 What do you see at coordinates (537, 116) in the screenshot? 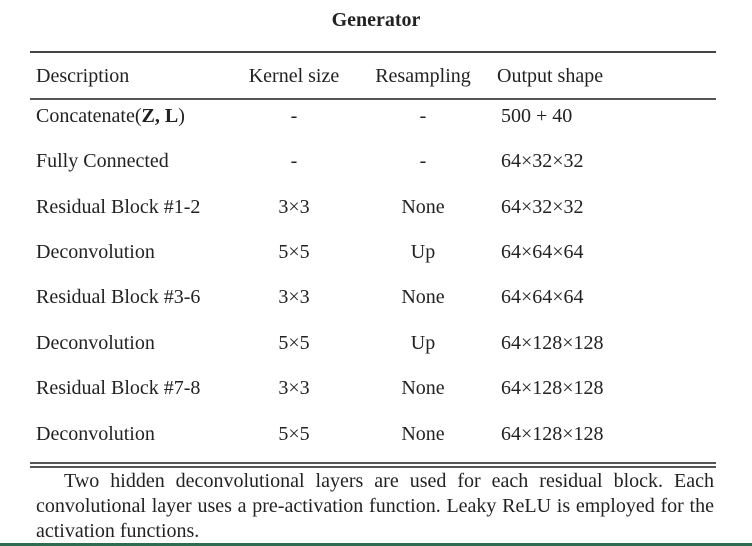
I see `row-output: 500 + 40` at bounding box center [537, 116].